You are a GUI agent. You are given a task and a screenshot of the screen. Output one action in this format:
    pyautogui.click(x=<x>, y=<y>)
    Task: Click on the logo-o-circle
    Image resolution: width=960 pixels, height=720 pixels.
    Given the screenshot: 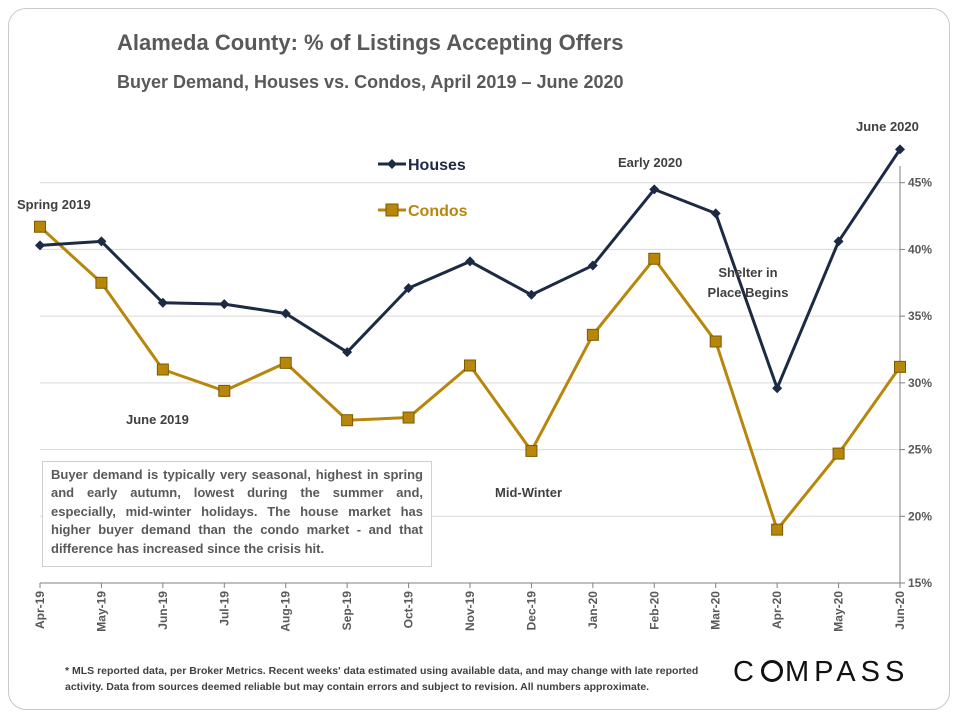 What is the action you would take?
    pyautogui.click(x=771, y=671)
    